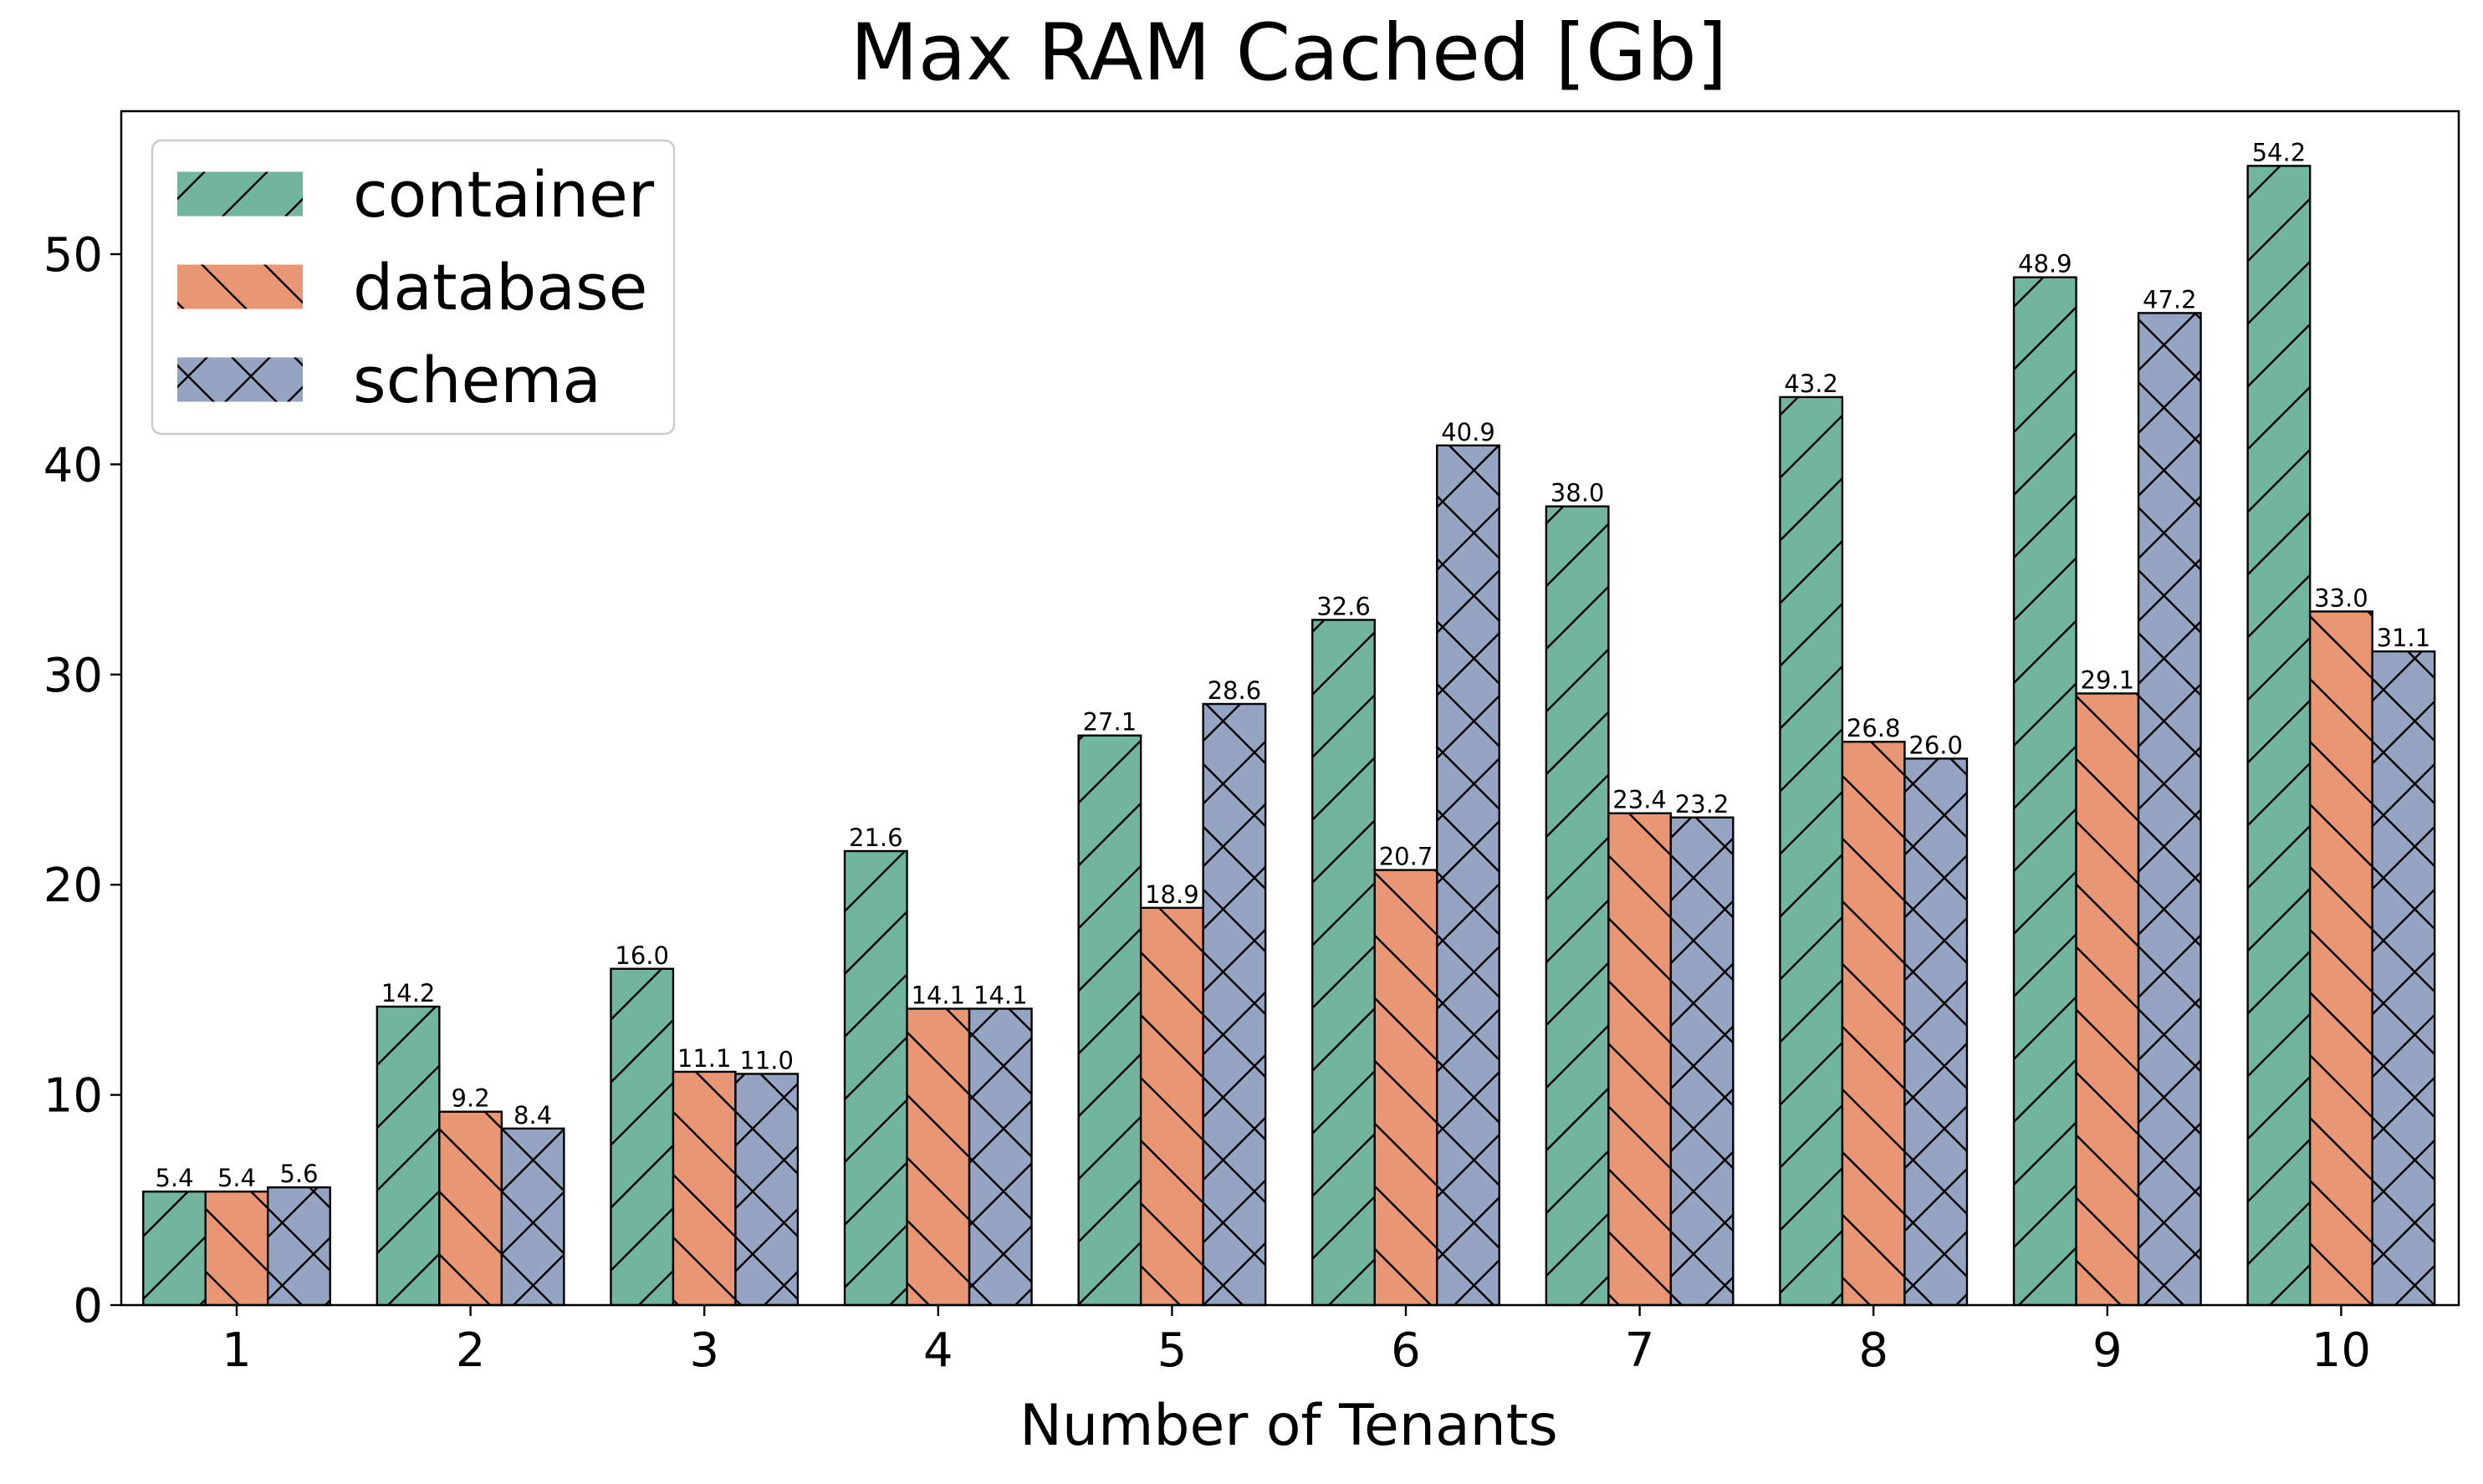  What do you see at coordinates (1811, 384) in the screenshot?
I see `bar-label-container-8: 43.2` at bounding box center [1811, 384].